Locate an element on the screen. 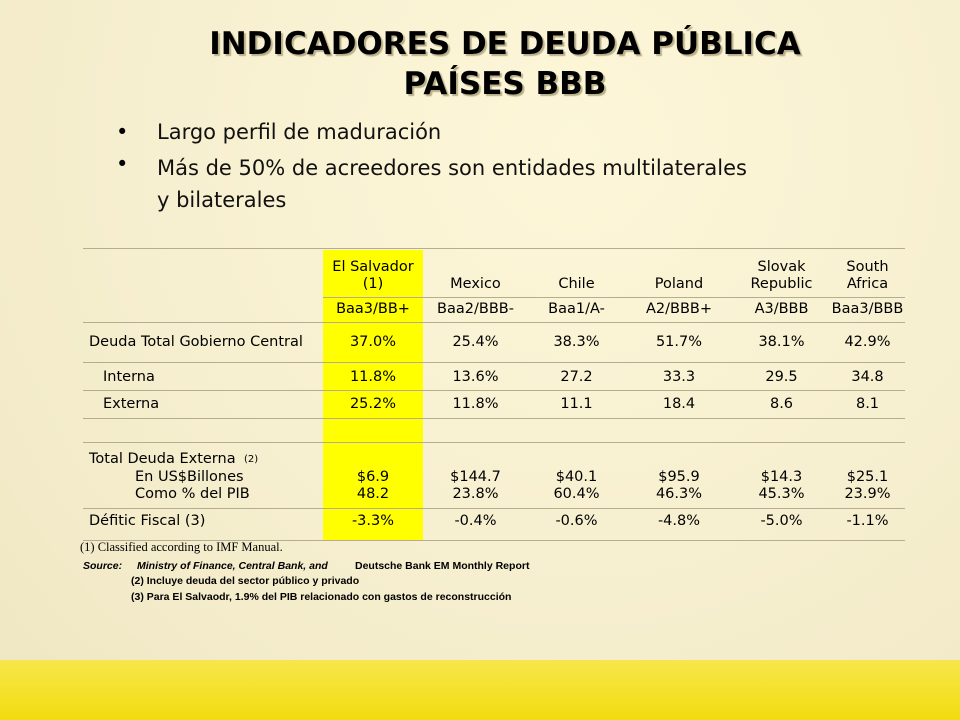 The image size is (960, 720). column-header: (1) is located at coordinates (373, 284).